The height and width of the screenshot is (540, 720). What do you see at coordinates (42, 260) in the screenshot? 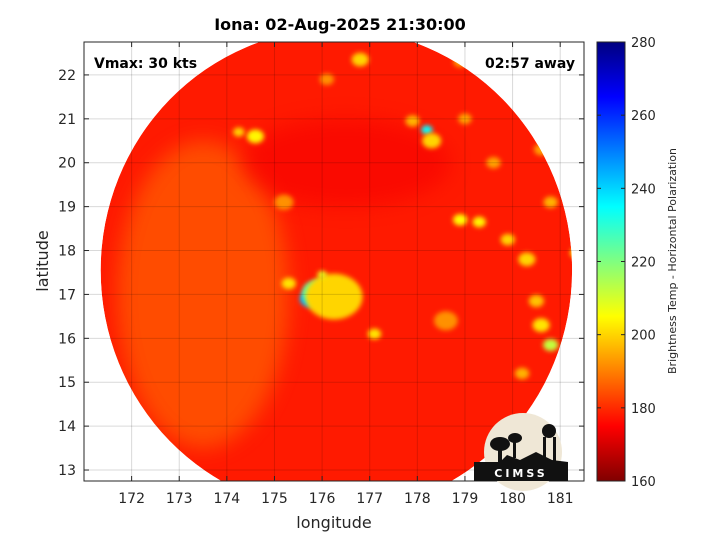
I see `y-axis-label: latitude` at bounding box center [42, 260].